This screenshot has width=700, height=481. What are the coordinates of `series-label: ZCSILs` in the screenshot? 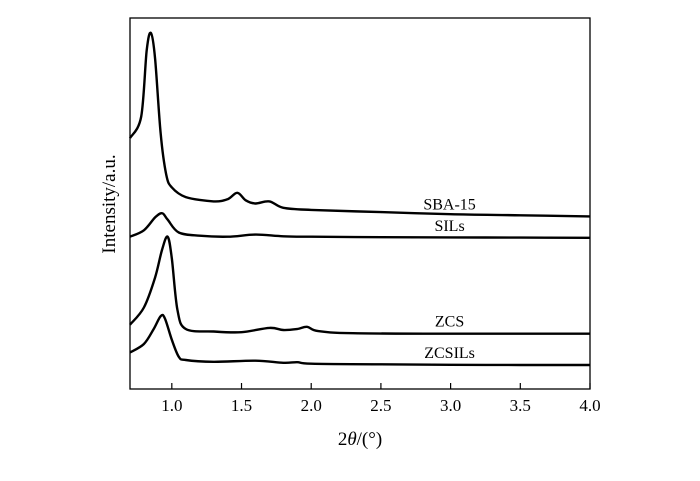 It's located at (449, 353).